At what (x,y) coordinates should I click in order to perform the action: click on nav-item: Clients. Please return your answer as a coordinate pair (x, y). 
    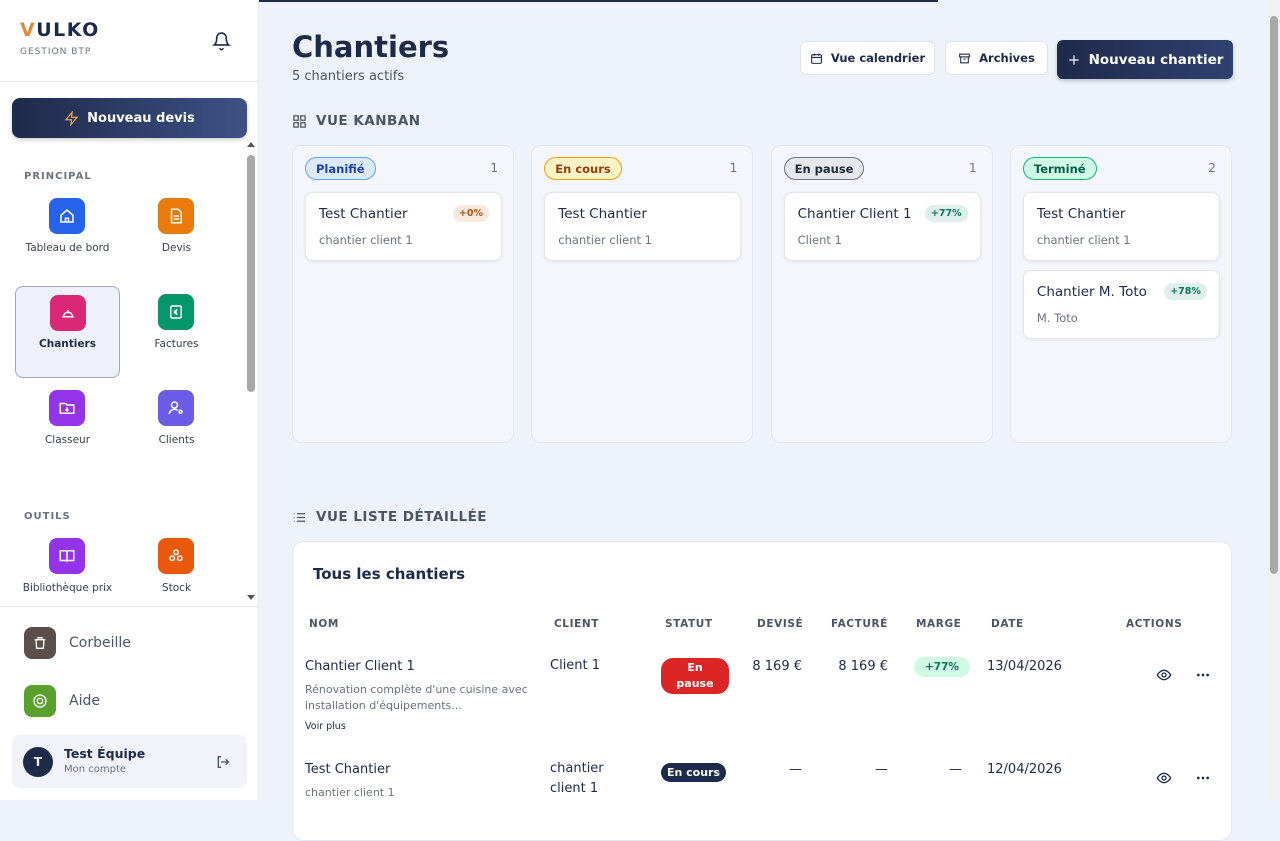
    Looking at the image, I should click on (176, 430).